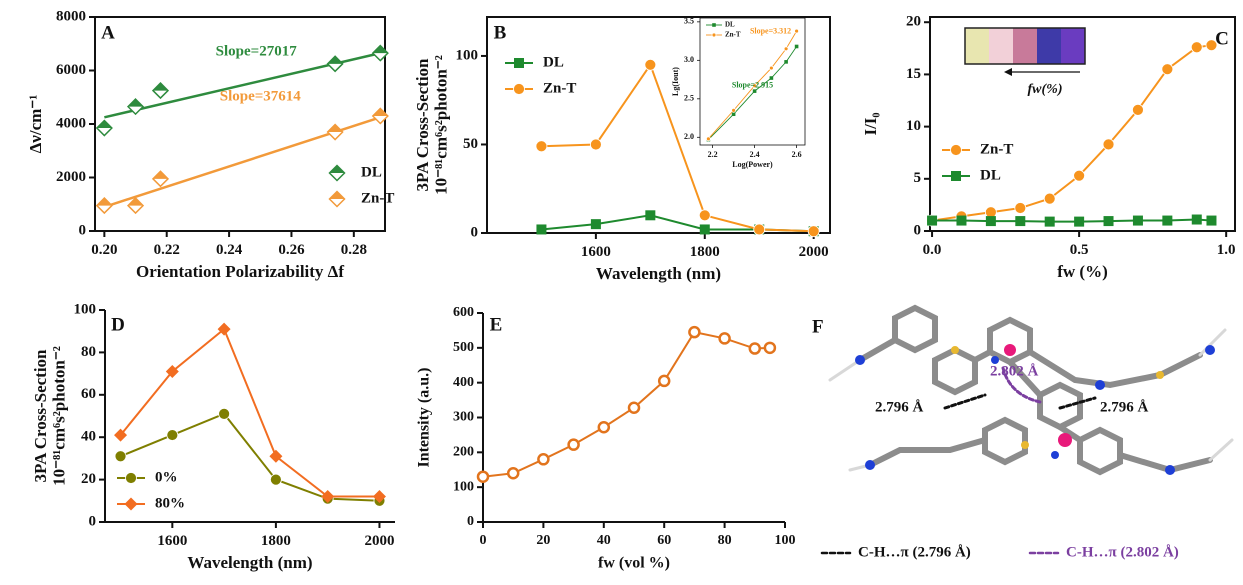 This screenshot has width=1243, height=585. What do you see at coordinates (664, 540) in the screenshot?
I see `x-tick-label: 60` at bounding box center [664, 540].